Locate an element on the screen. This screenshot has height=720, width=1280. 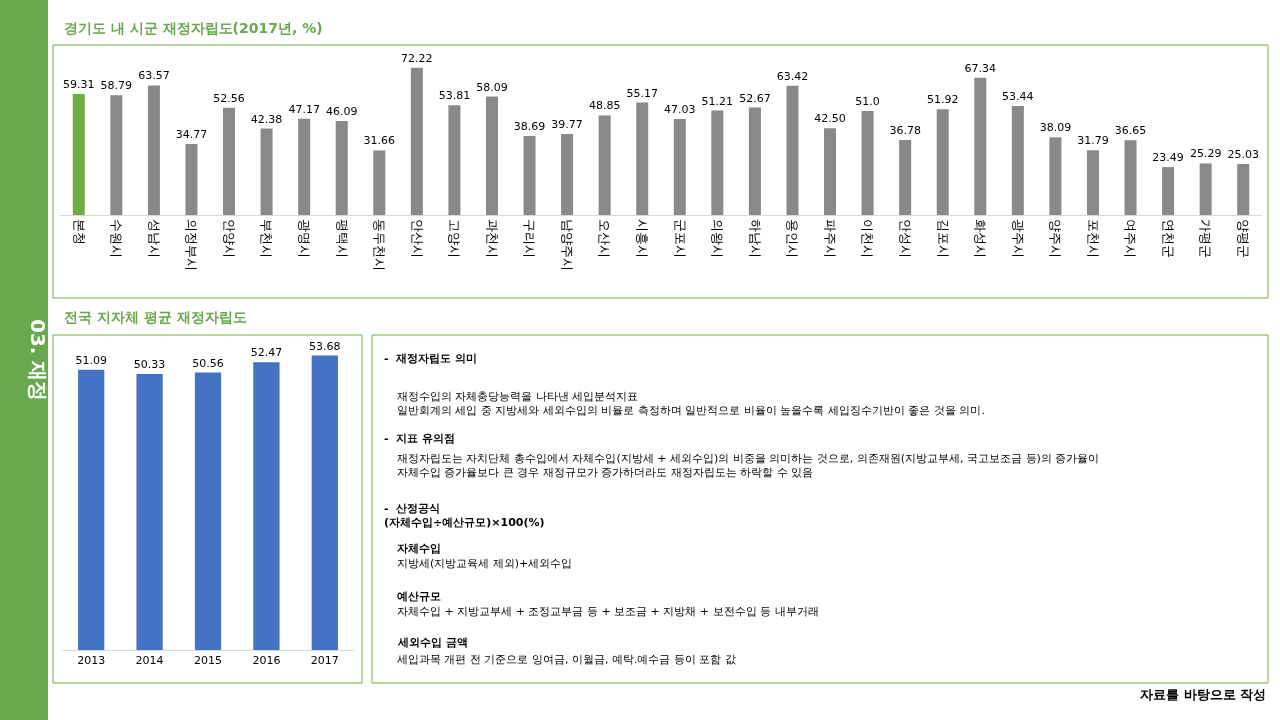
x-tick-label: 안양시 is located at coordinates (229, 238).